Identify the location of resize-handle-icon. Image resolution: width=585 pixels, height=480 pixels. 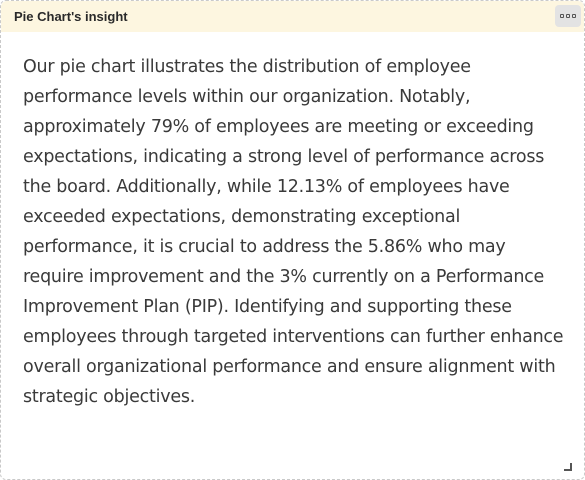
(568, 467).